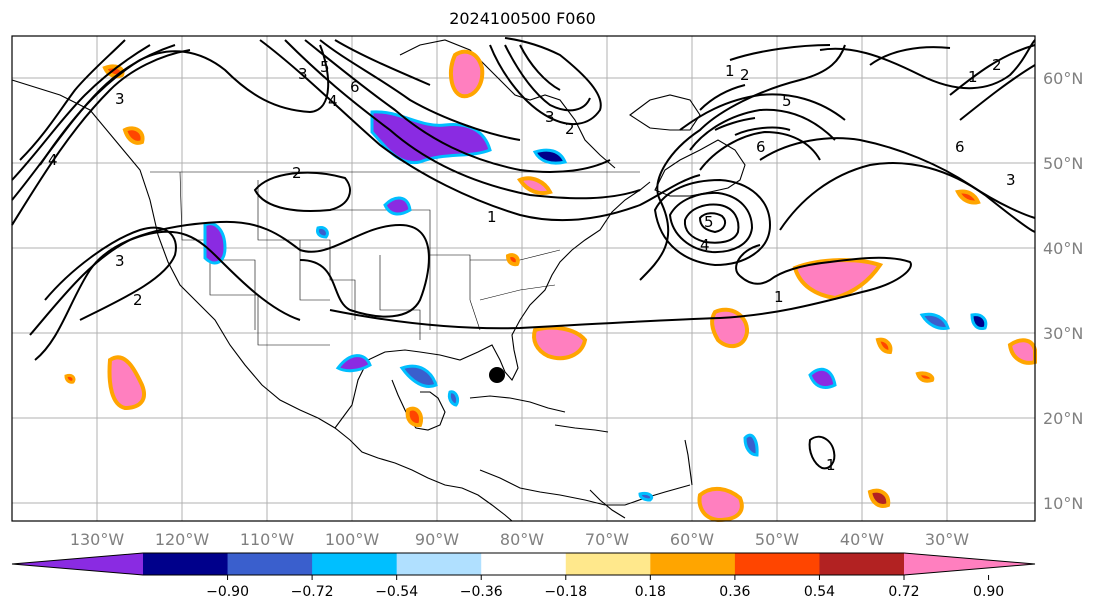  What do you see at coordinates (1063, 418) in the screenshot?
I see `lat-label: 20°N` at bounding box center [1063, 418].